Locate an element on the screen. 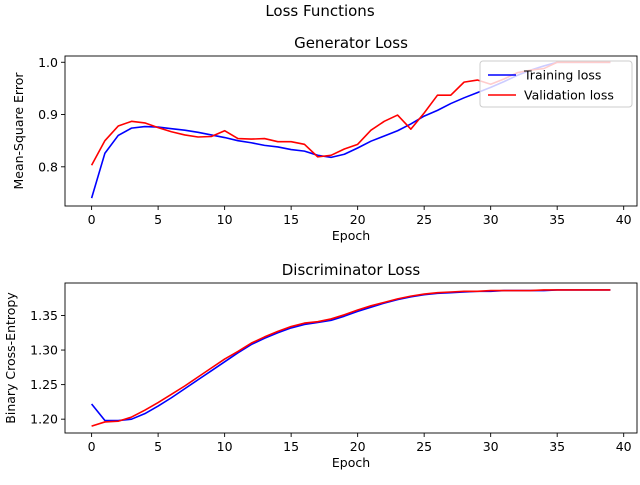 The height and width of the screenshot is (485, 640). chart1-x-axis-label: Epoch is located at coordinates (351, 235).